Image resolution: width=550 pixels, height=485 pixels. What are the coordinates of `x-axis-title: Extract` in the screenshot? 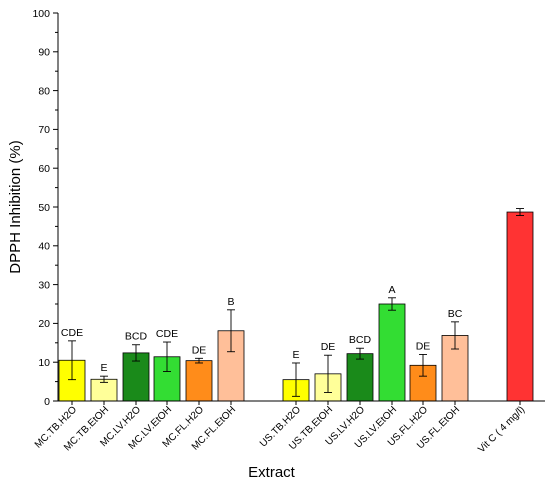 It's located at (272, 472).